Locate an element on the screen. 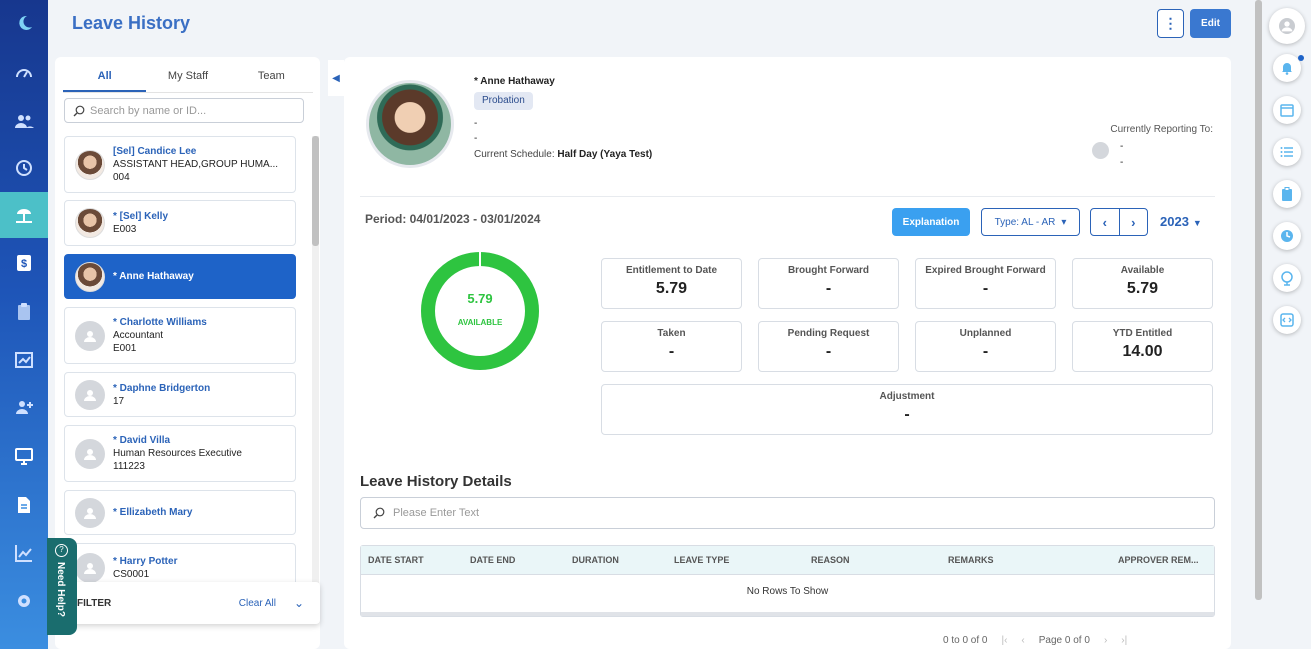 This screenshot has height=649, width=1311. stat-title: Available is located at coordinates (1142, 270).